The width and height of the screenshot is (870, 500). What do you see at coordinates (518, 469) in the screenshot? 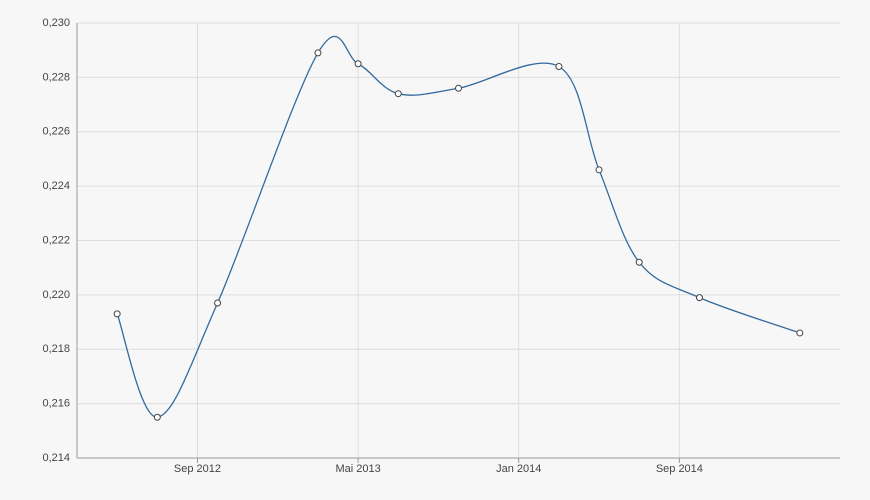
I see `x-tick-label: Jan 2014` at bounding box center [518, 469].